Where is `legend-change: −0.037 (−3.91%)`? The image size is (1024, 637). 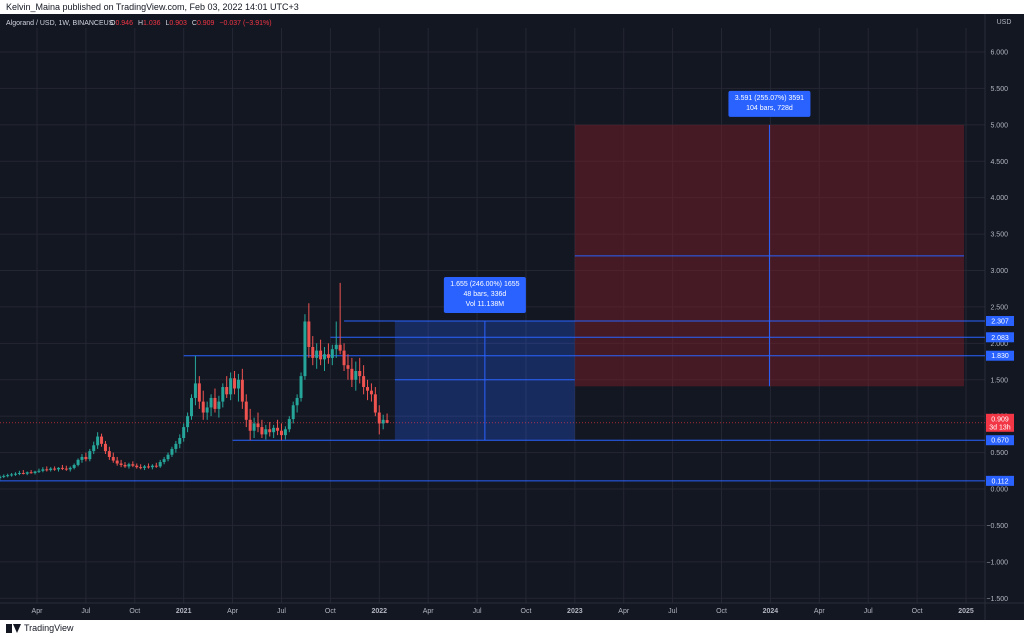
legend-change: −0.037 (−3.91%) is located at coordinates (245, 23).